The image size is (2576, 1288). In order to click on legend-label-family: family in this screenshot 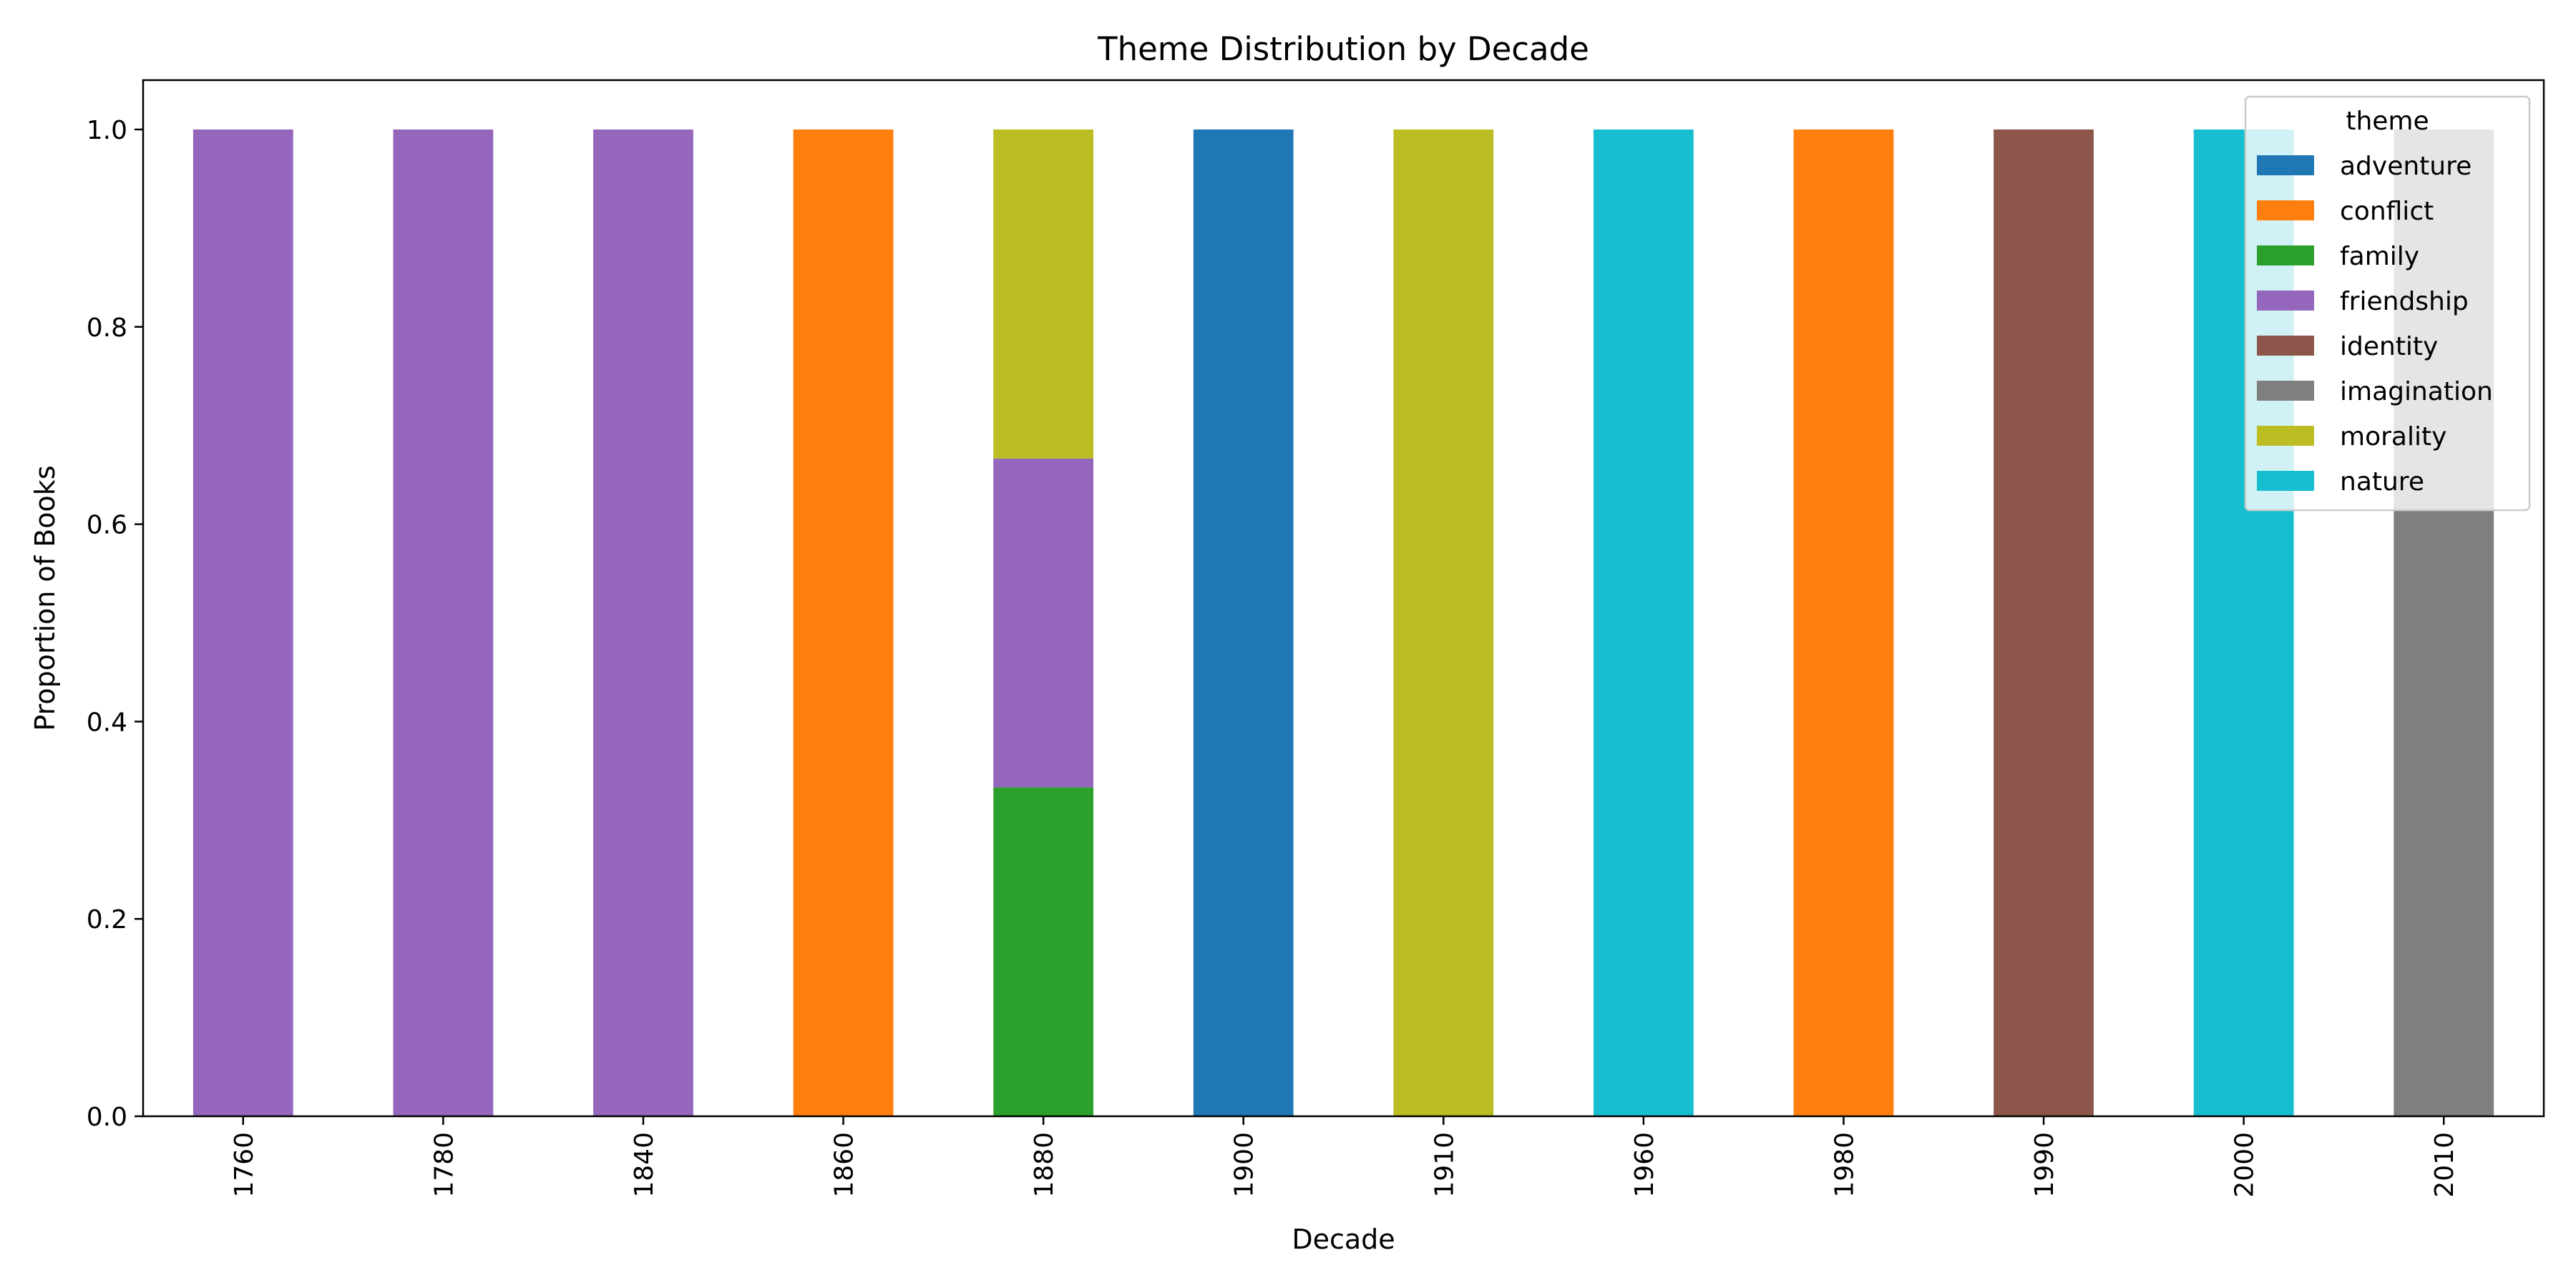, I will do `click(2379, 256)`.